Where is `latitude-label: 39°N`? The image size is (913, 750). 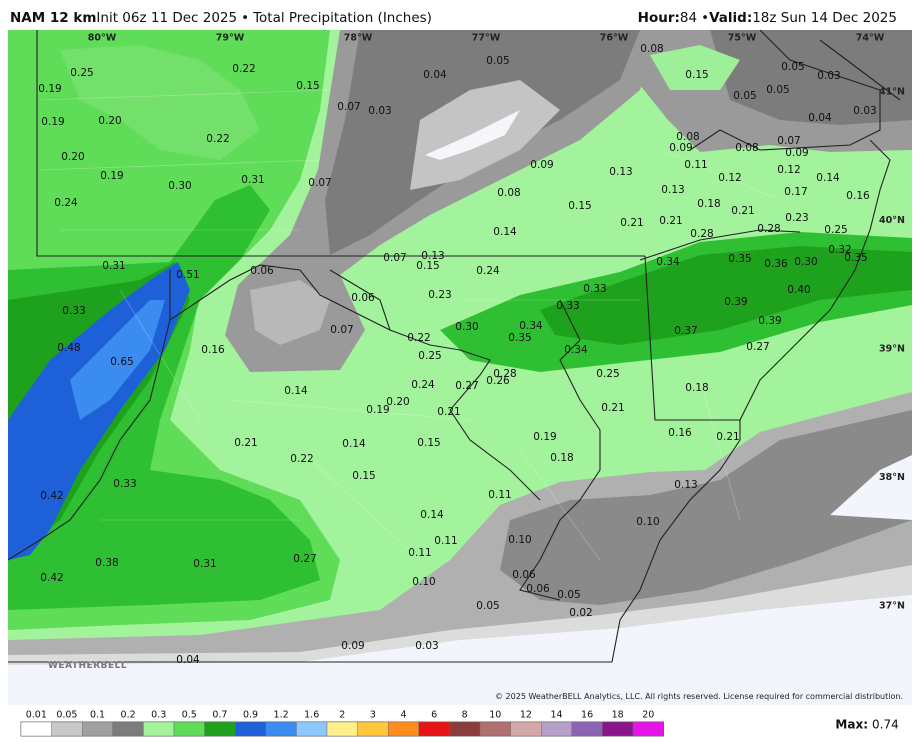
latitude-label: 39°N is located at coordinates (892, 349).